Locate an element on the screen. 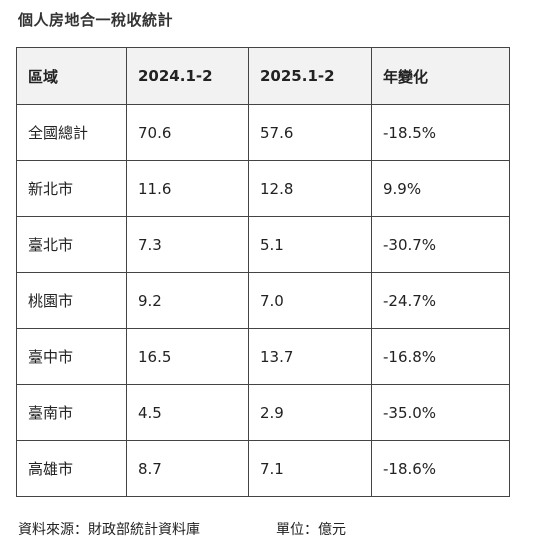 This screenshot has width=539, height=546. table-row: 桃園市 9.2 7.0 -24.7% is located at coordinates (263, 300).